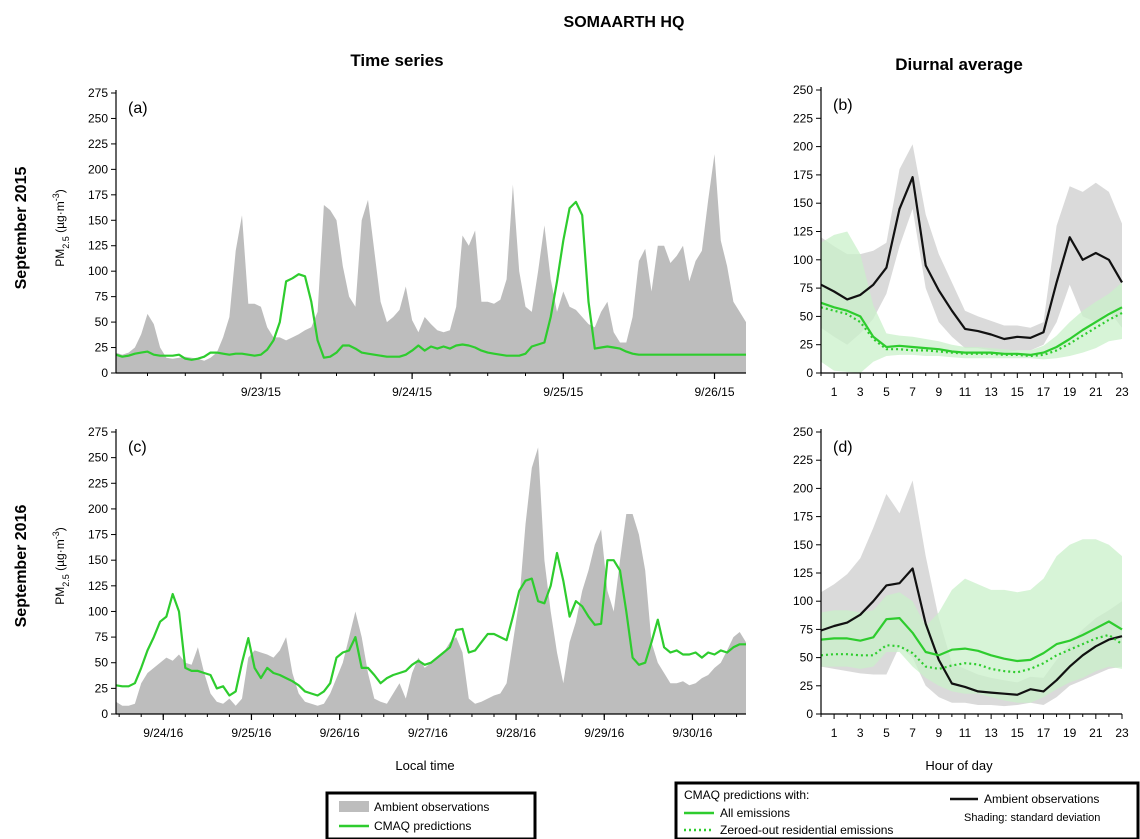 This screenshot has width=1140, height=839. I want to click on y-tick-label: 275, so click(98, 93).